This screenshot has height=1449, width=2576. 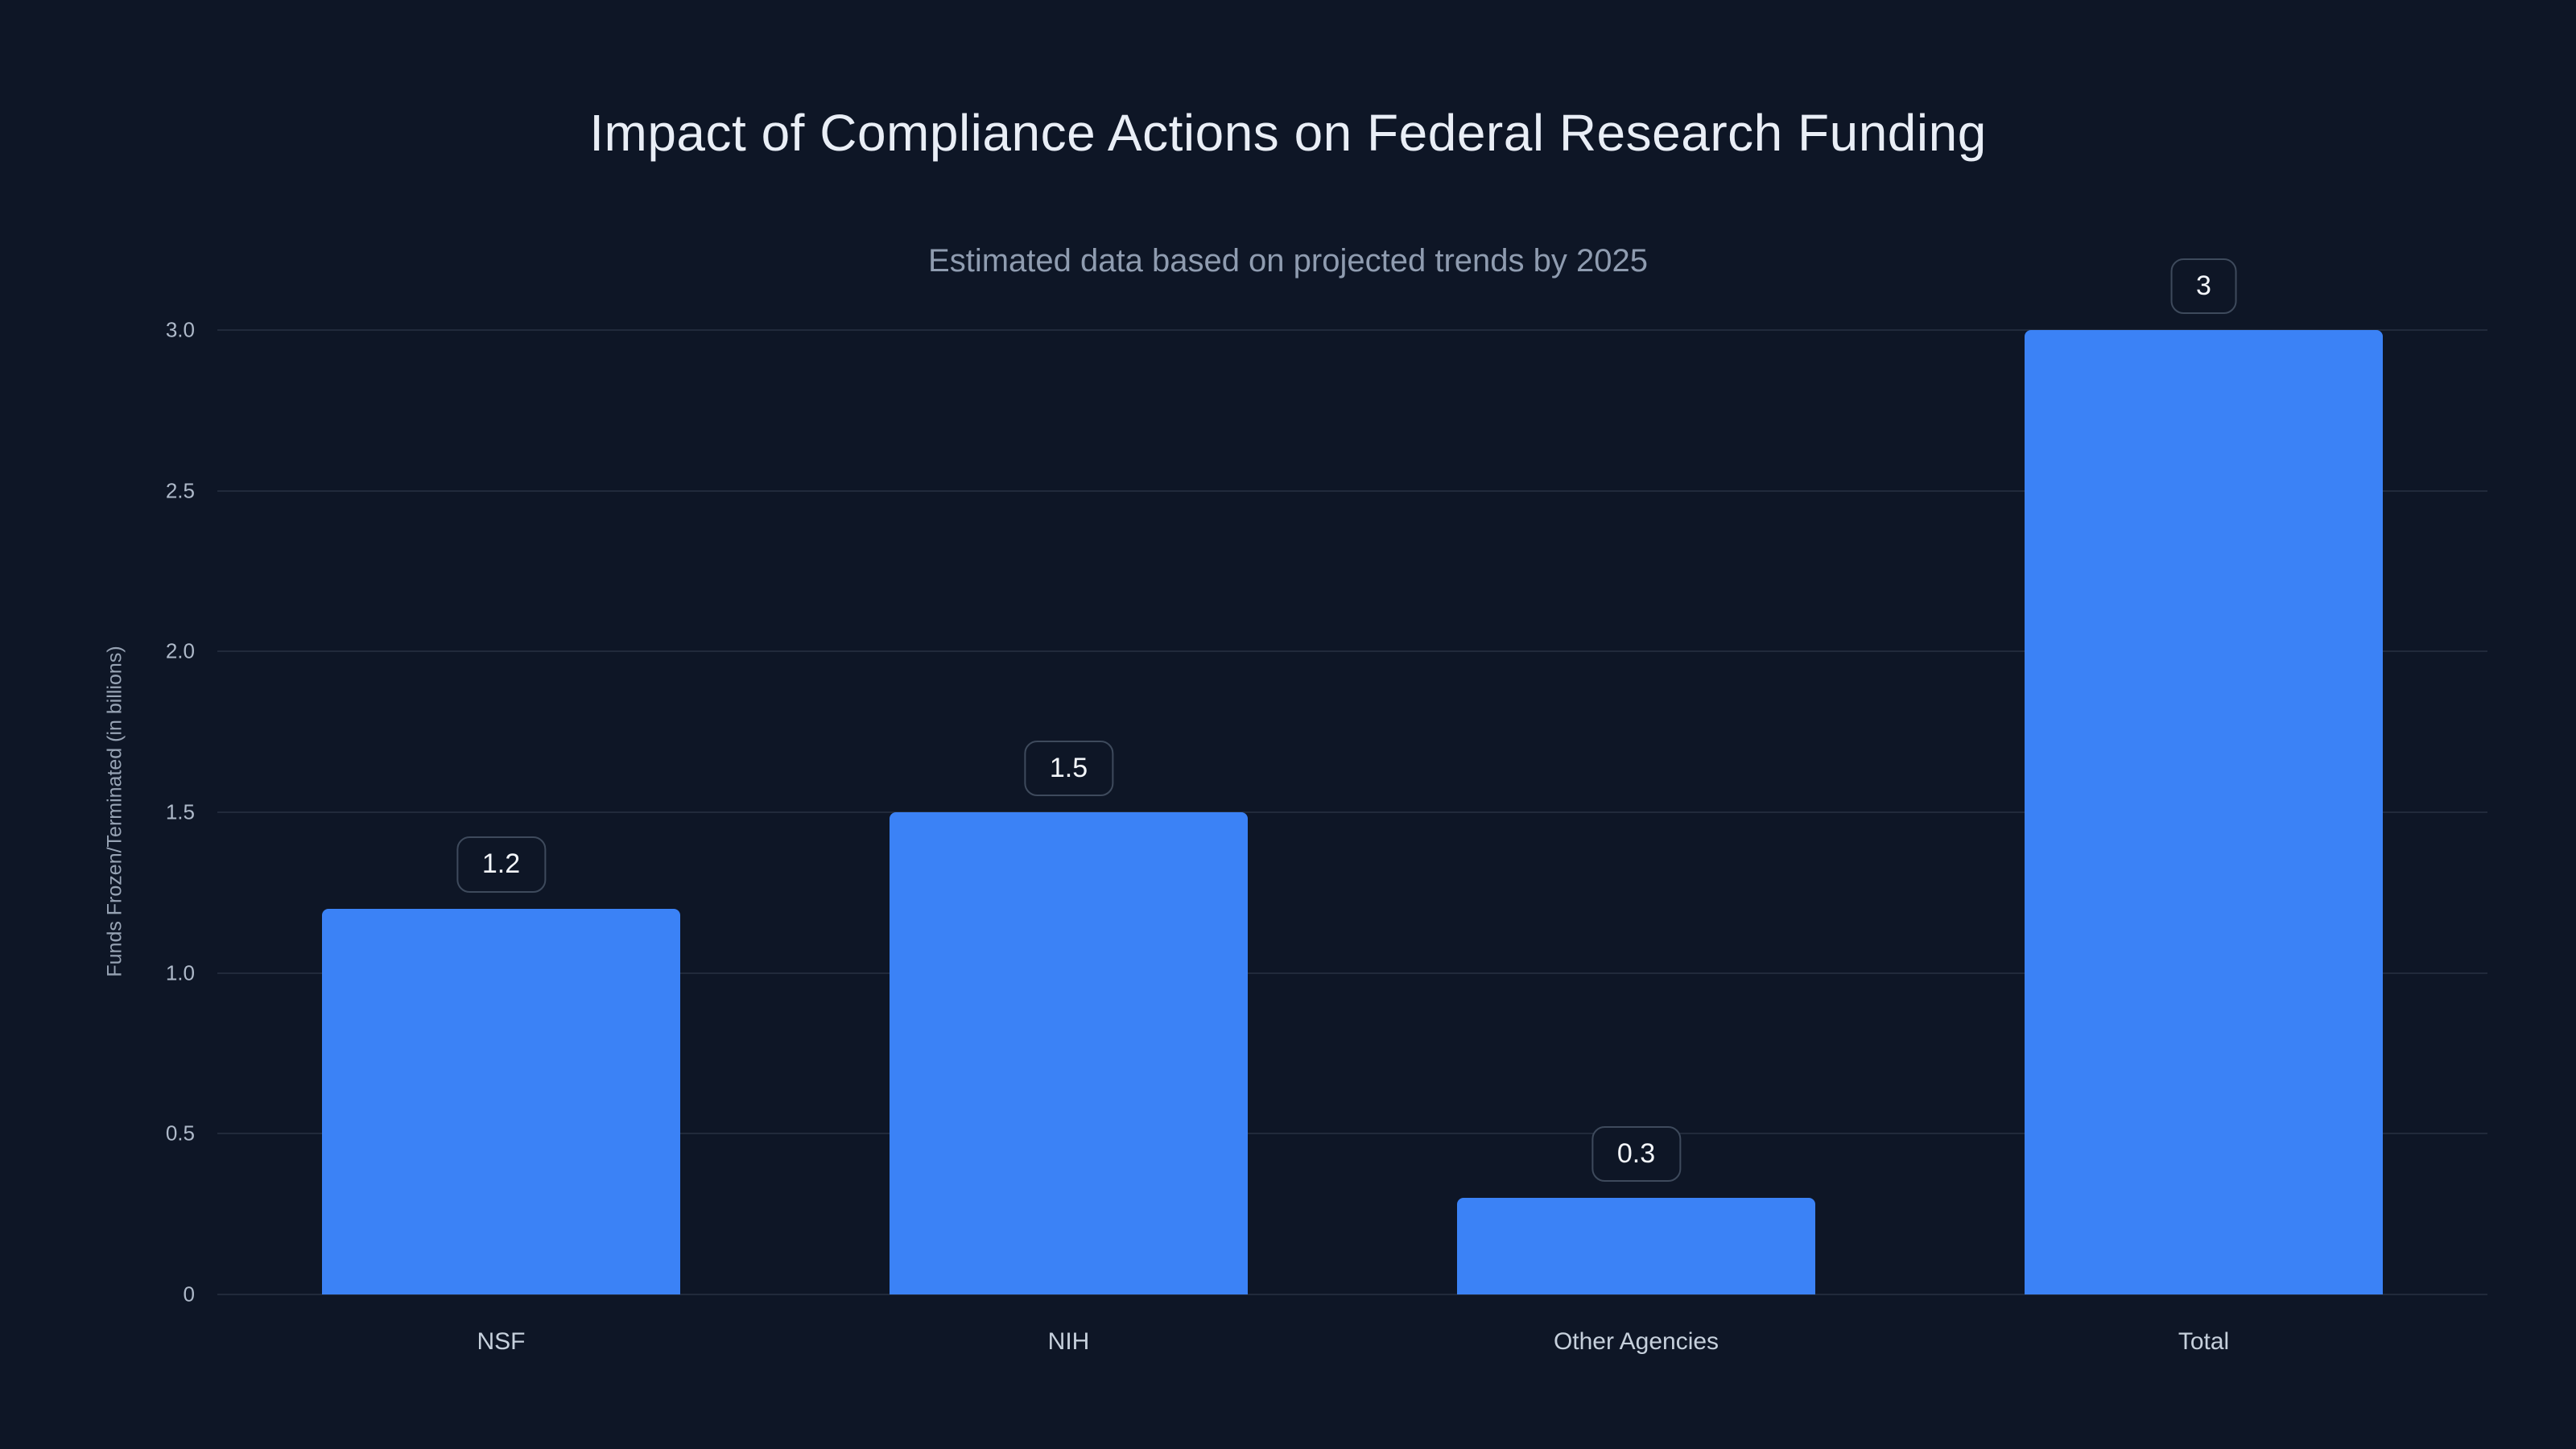 What do you see at coordinates (180, 972) in the screenshot?
I see `y-tick-label: 1.0` at bounding box center [180, 972].